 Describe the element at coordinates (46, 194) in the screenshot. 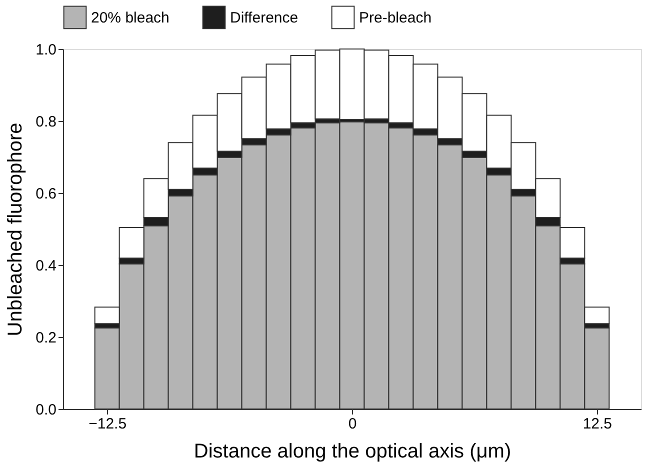

I see `y-tick-label: 0.6` at that location.